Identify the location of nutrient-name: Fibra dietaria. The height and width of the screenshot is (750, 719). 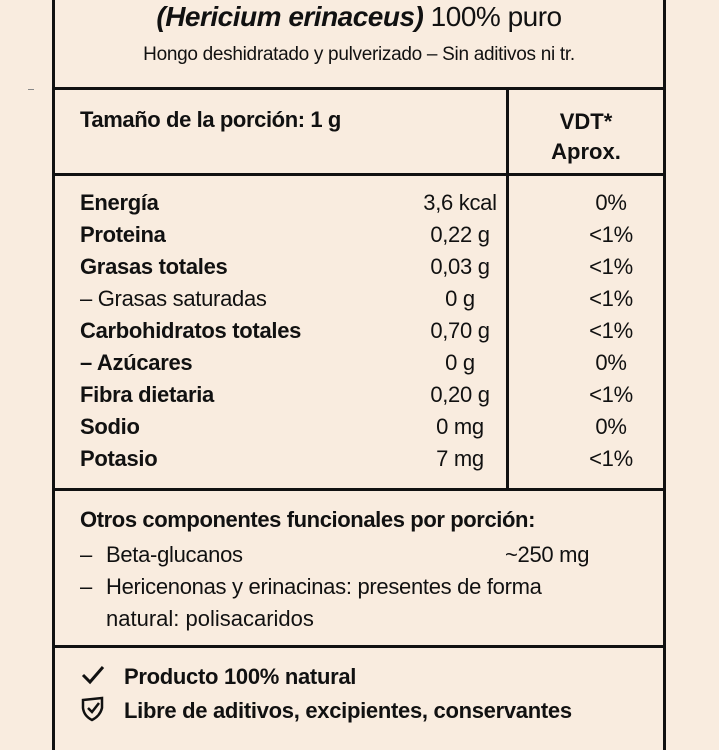
(147, 394).